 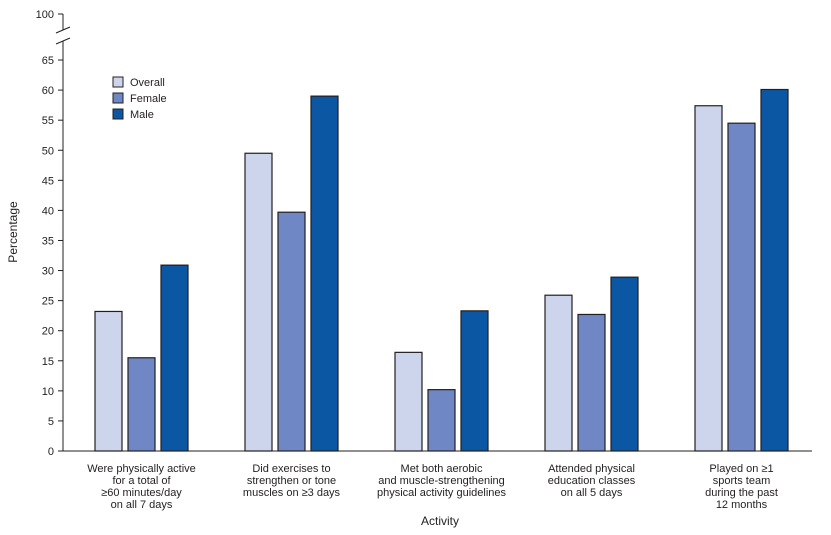 What do you see at coordinates (292, 493) in the screenshot?
I see `category-label-line: muscles on ≥3 days` at bounding box center [292, 493].